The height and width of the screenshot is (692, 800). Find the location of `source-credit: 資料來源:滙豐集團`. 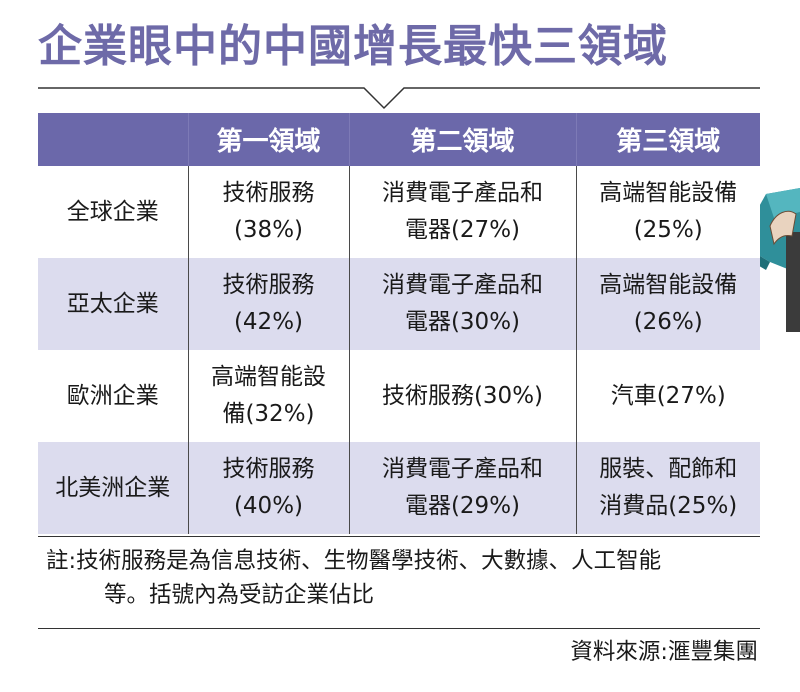

source-credit: 資料來源:滙豐集團 is located at coordinates (664, 652).